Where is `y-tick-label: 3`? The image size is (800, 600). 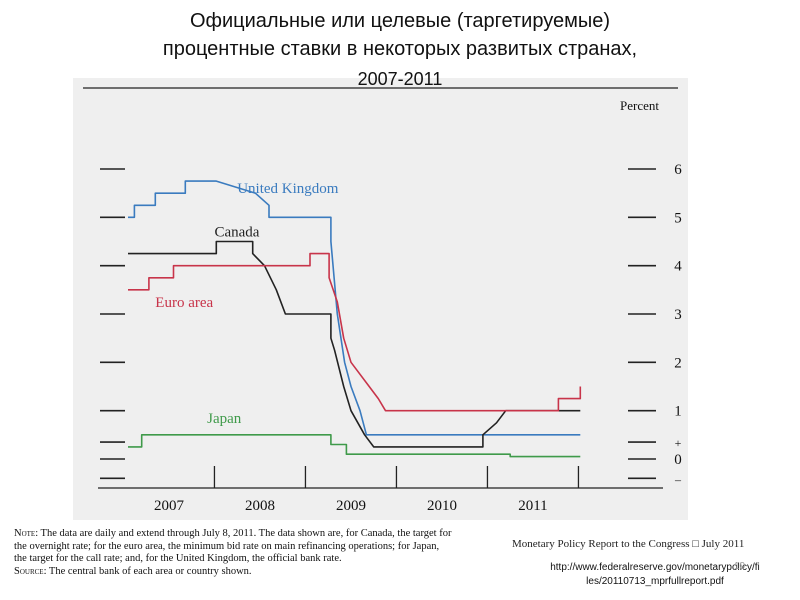
y-tick-label: 3 is located at coordinates (678, 315).